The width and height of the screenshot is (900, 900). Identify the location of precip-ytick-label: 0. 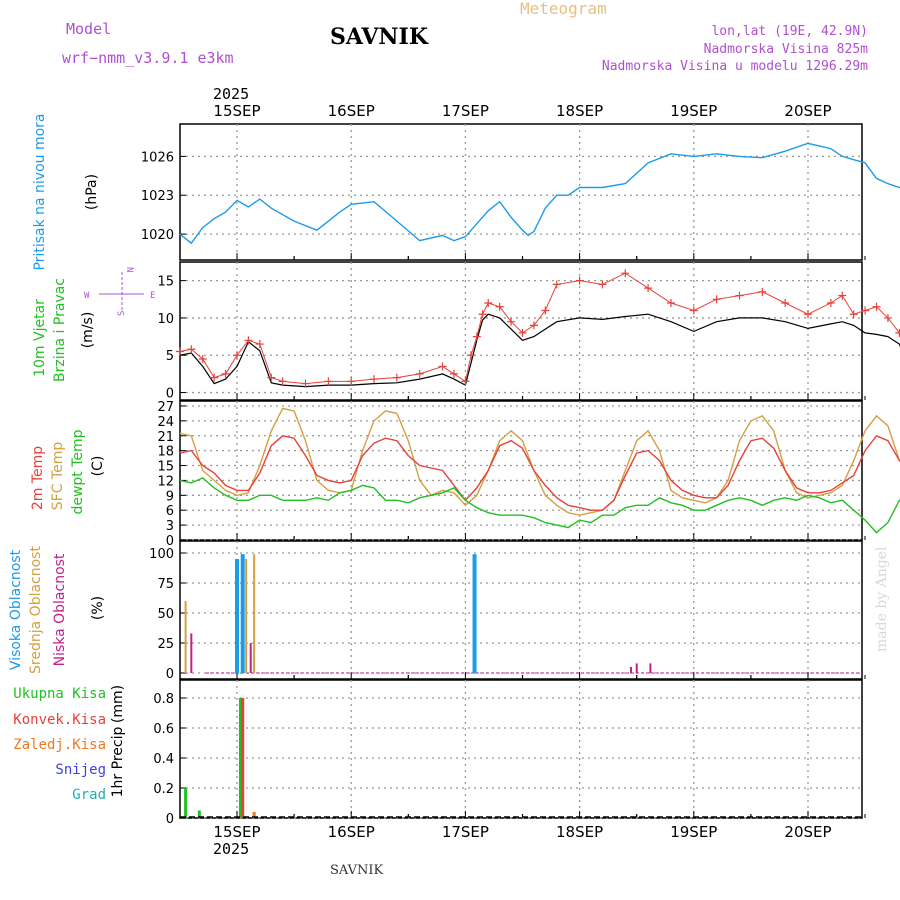
(170, 819).